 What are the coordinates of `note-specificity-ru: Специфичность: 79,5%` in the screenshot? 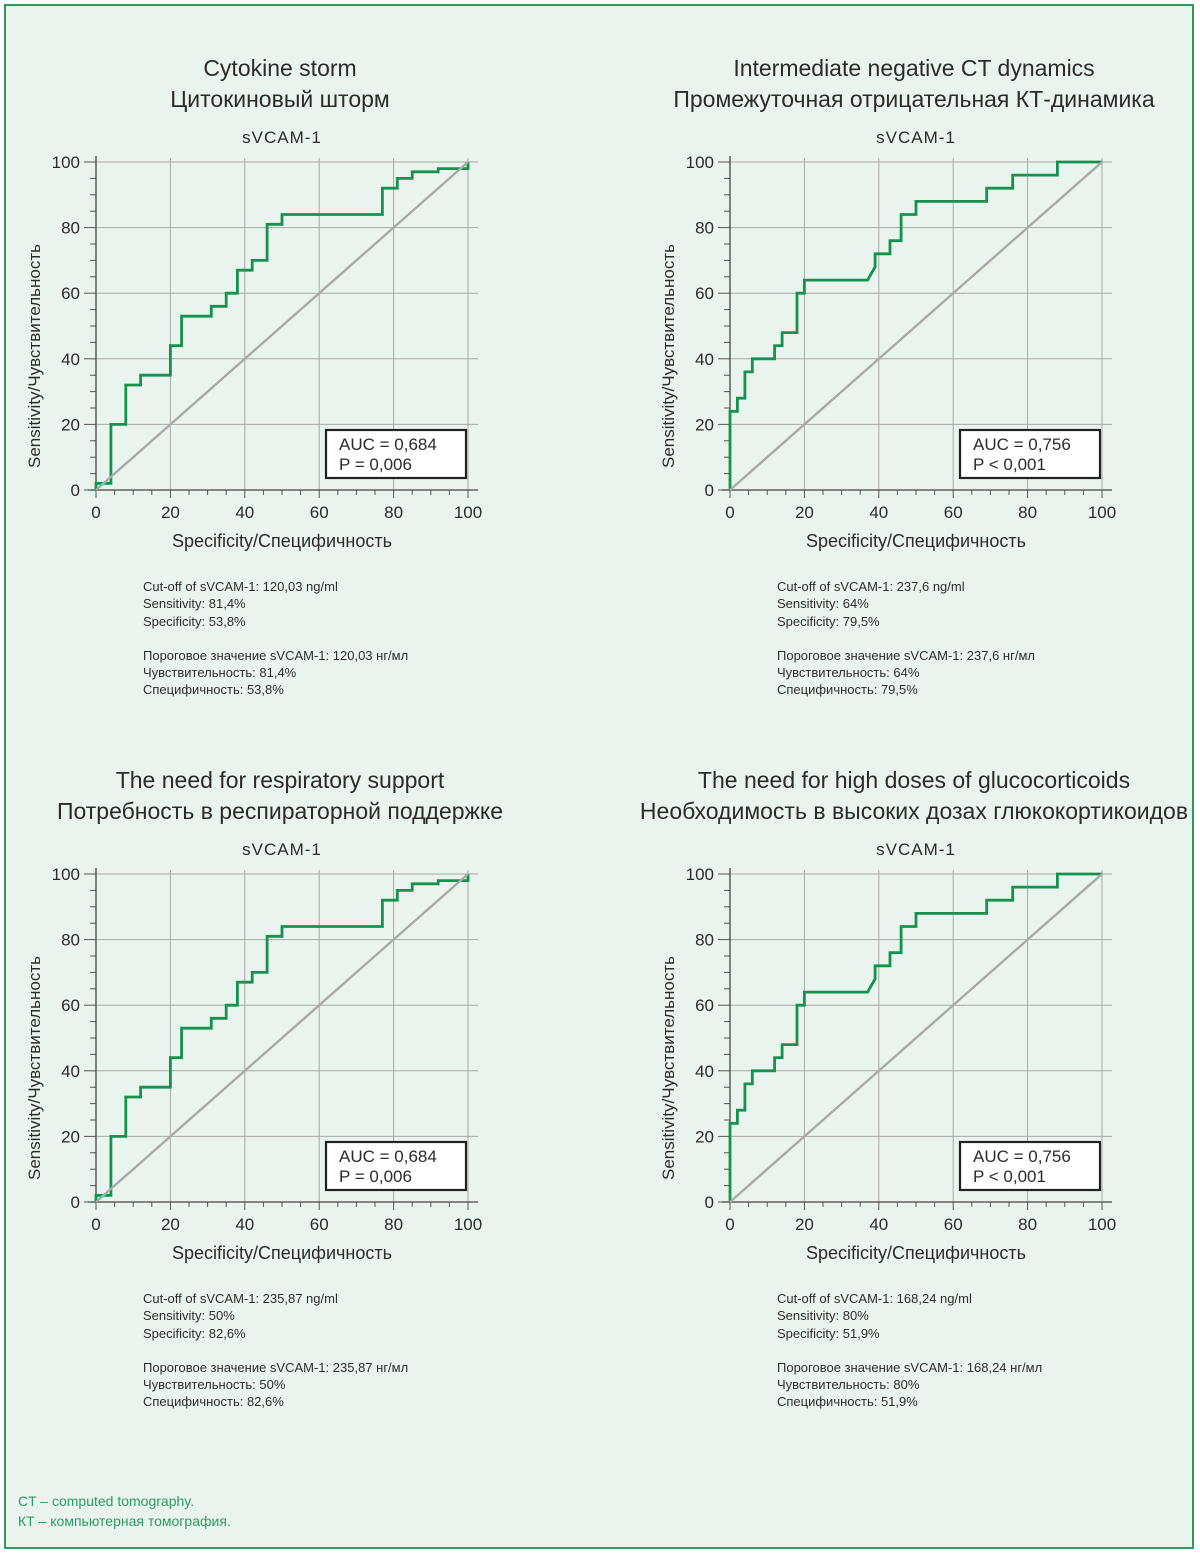 It's located at (847, 690).